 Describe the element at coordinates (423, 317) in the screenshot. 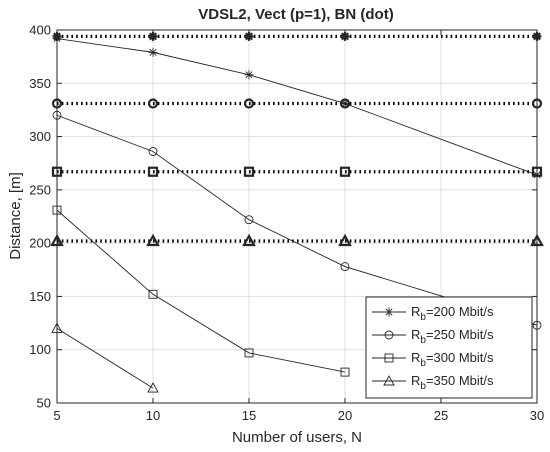

I see `legend-label-sub-1: b` at that location.